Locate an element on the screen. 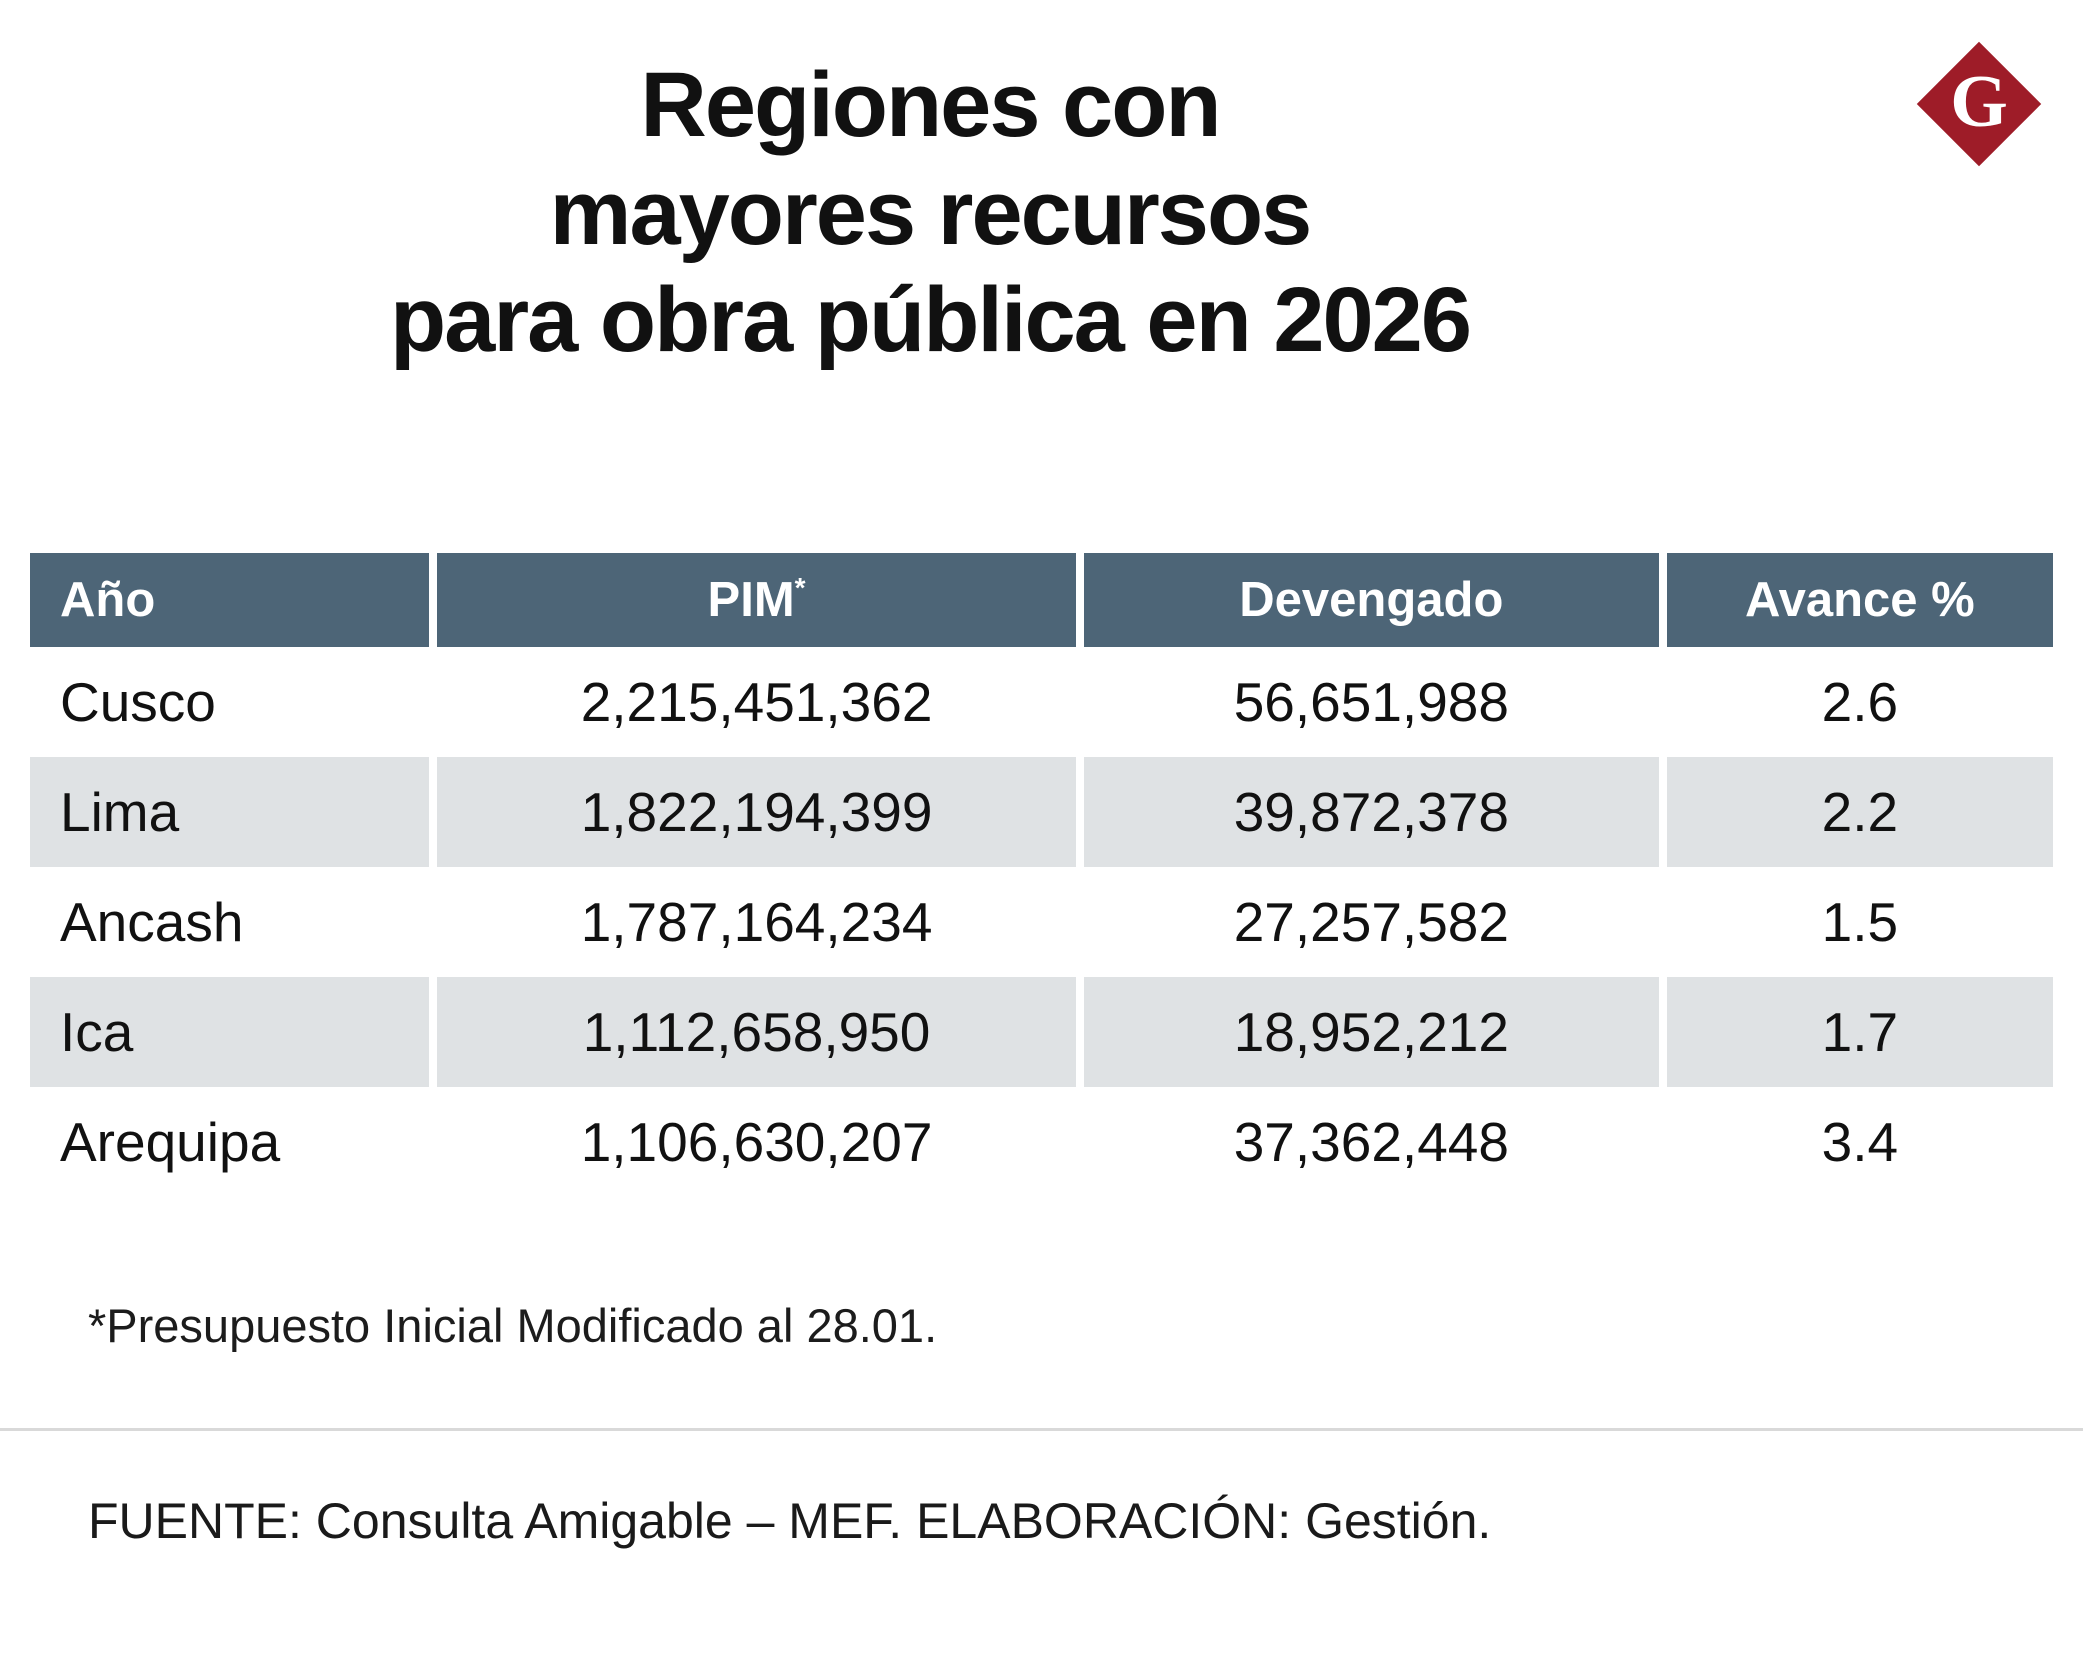 The height and width of the screenshot is (1655, 2083). column-header-devengado: Devengado is located at coordinates (1371, 600).